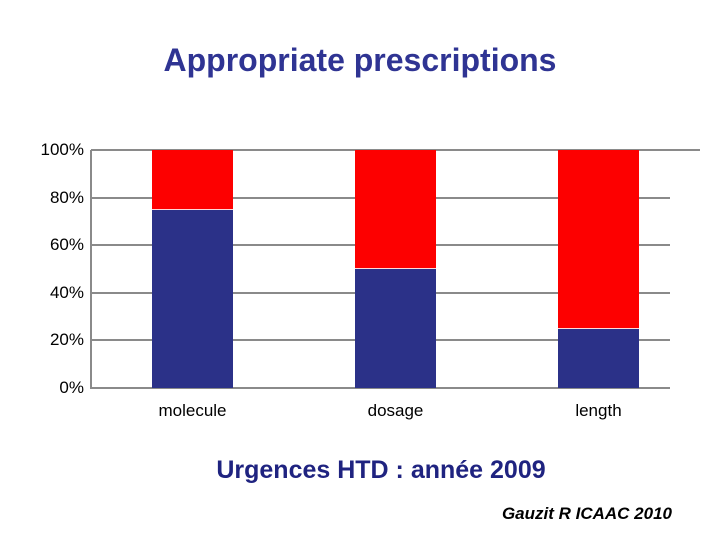 The width and height of the screenshot is (720, 540). I want to click on attribution-text: Gauzit R ICAAC 2010, so click(586, 513).